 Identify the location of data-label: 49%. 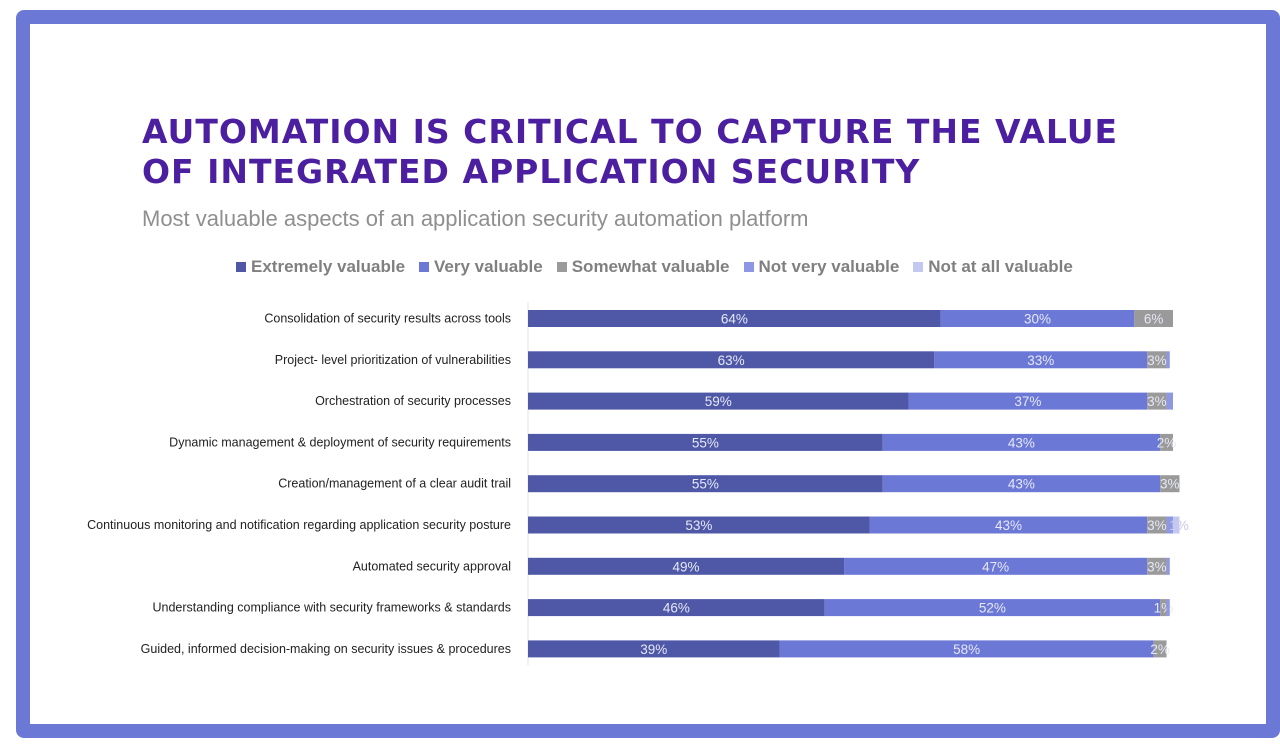
(686, 566).